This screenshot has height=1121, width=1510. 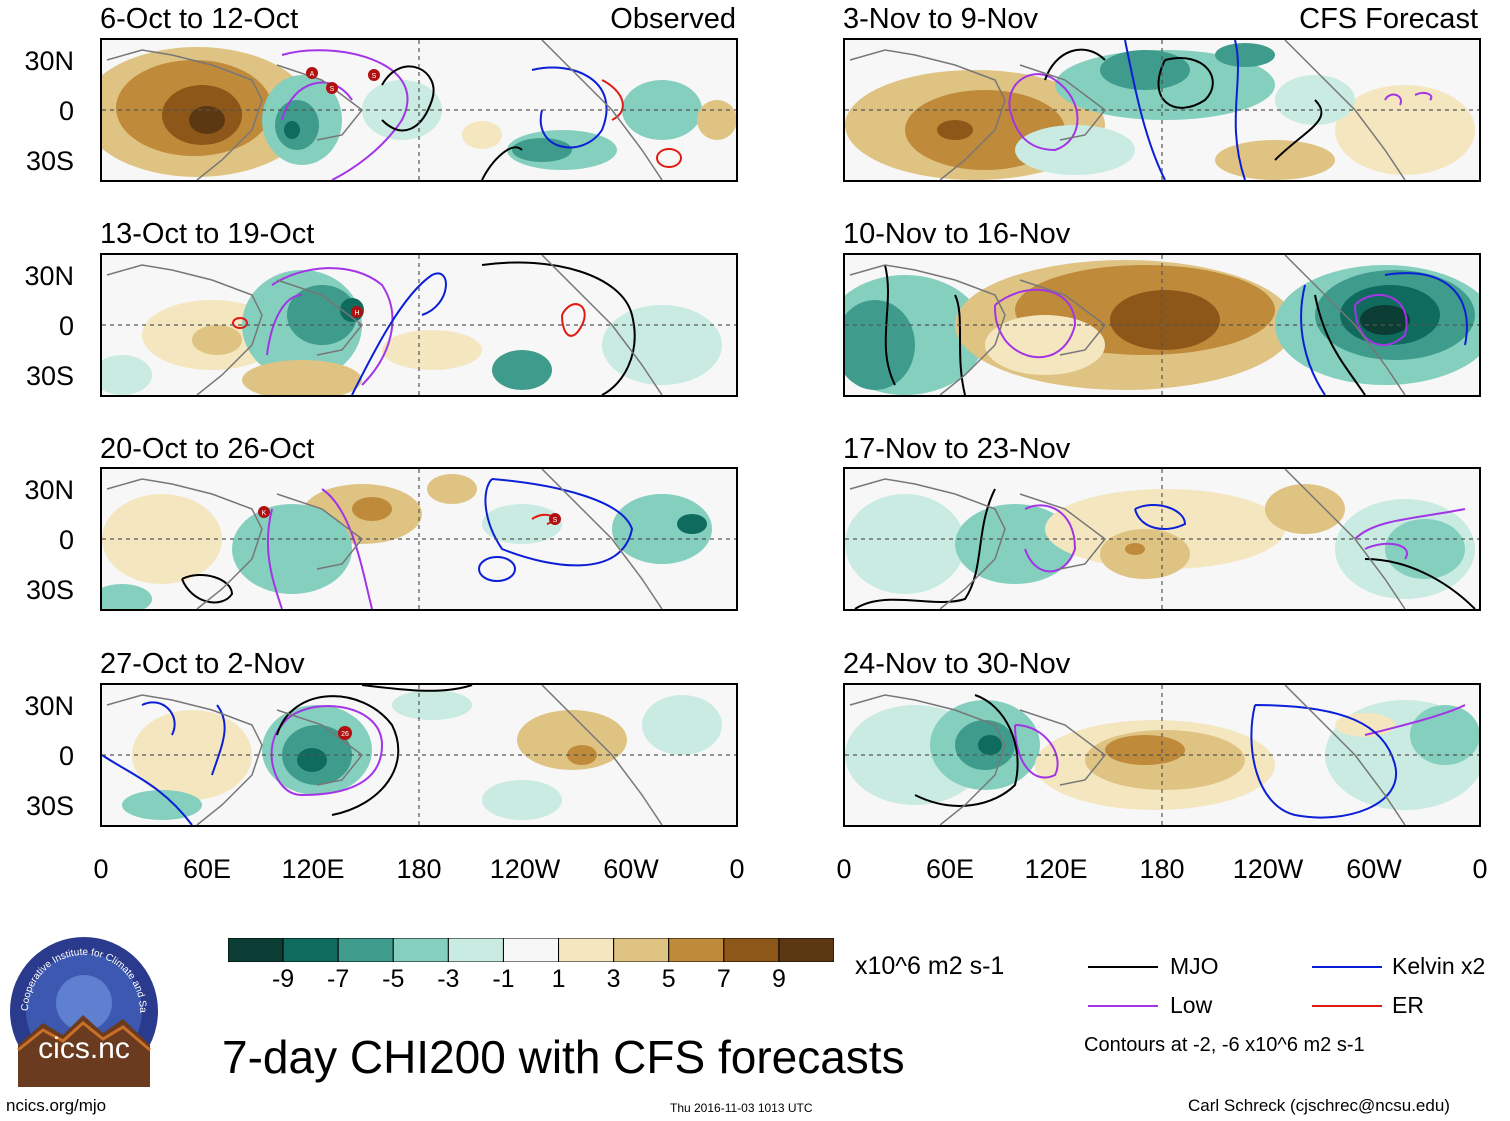 What do you see at coordinates (503, 979) in the screenshot?
I see `colorbar-tick-label: -1` at bounding box center [503, 979].